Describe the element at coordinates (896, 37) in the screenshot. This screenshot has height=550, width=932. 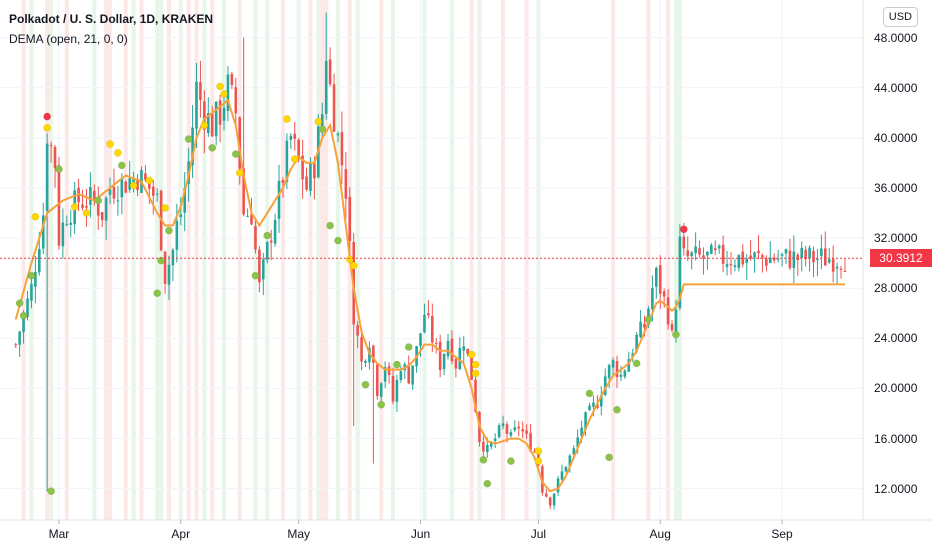
I see `y-tick-label: 48.0000` at that location.